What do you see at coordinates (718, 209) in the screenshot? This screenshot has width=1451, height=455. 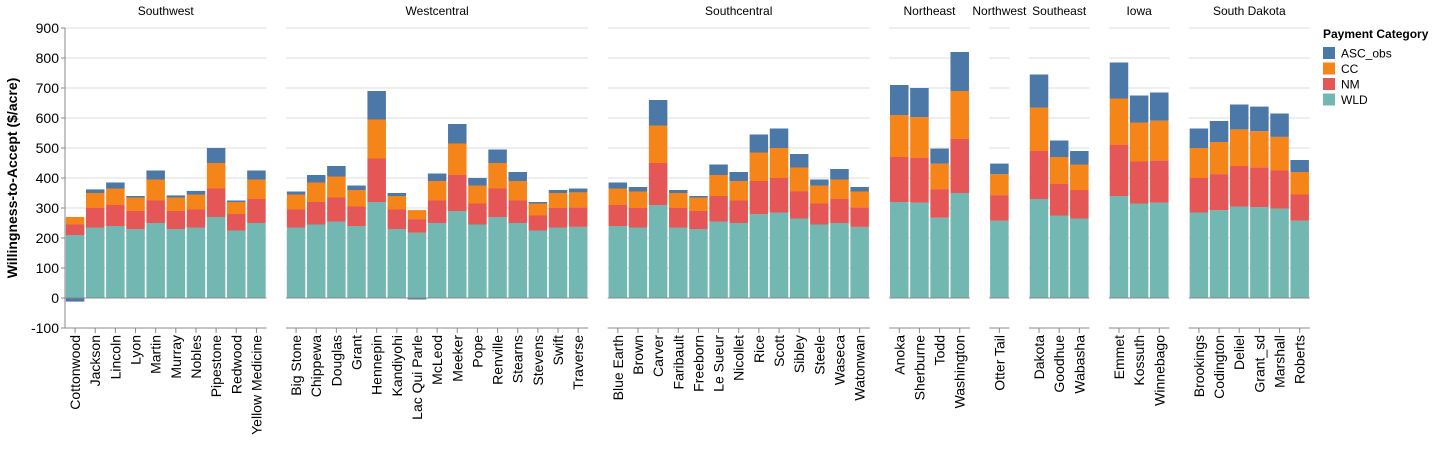 I see `bar-le-sueur-nm` at bounding box center [718, 209].